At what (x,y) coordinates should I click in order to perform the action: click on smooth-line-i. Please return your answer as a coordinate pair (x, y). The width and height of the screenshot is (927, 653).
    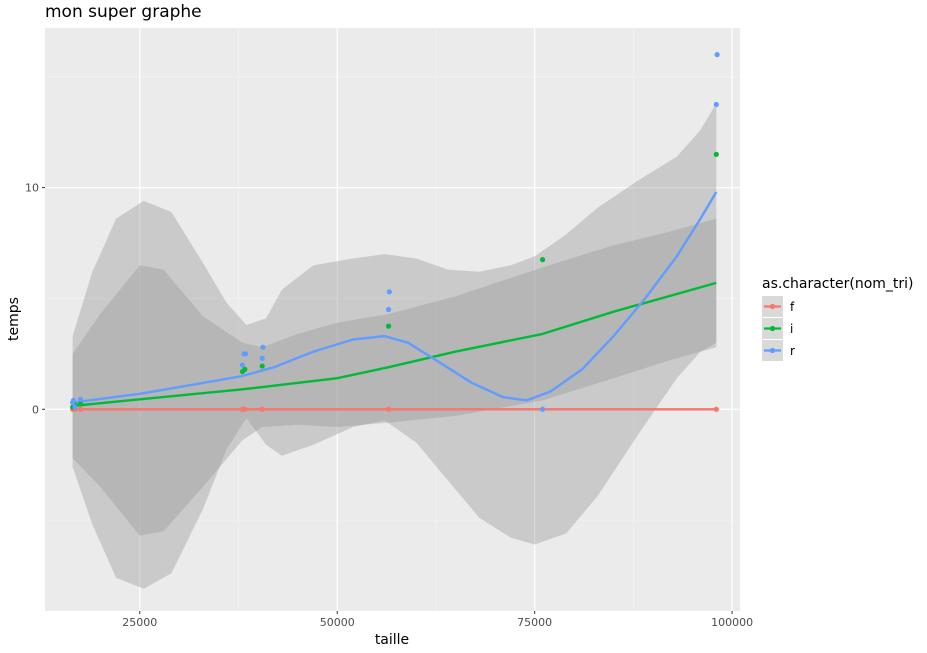
    Looking at the image, I should click on (394, 344).